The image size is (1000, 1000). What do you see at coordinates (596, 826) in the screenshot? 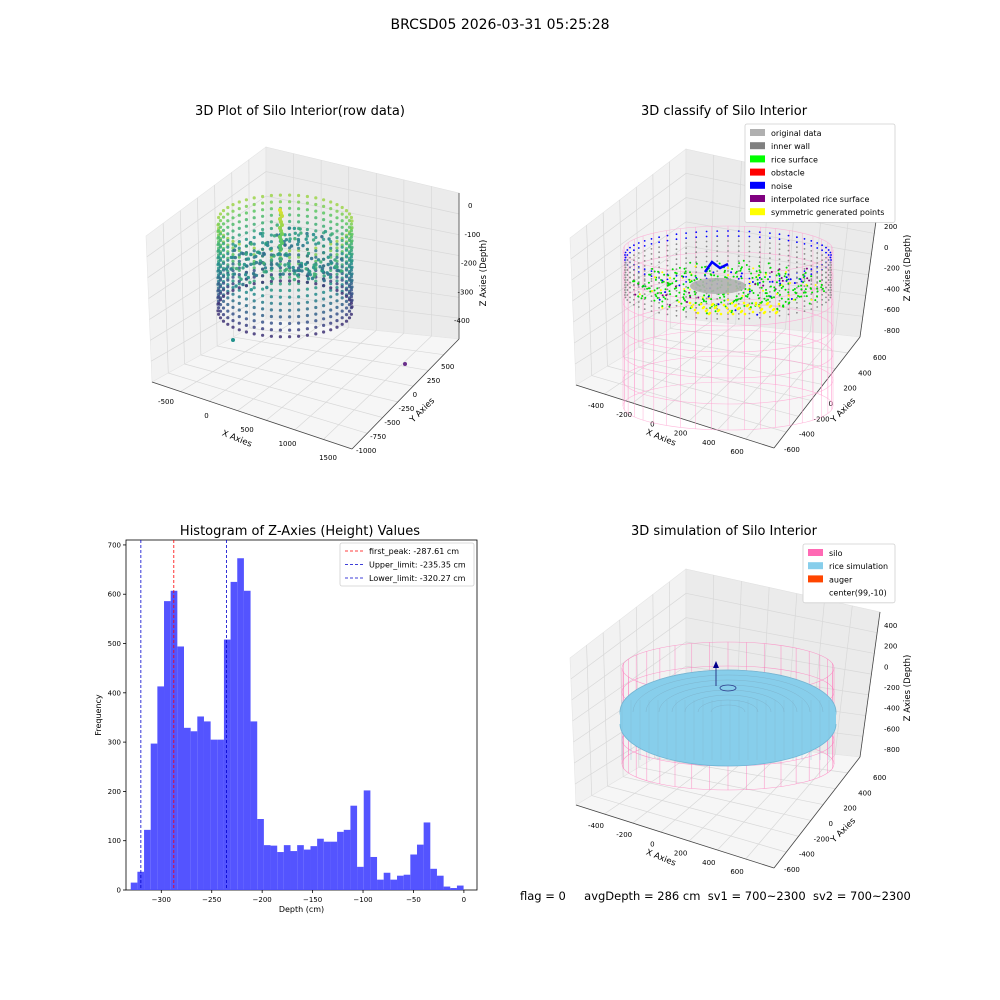
I see `x-tick-label: -400` at bounding box center [596, 826].